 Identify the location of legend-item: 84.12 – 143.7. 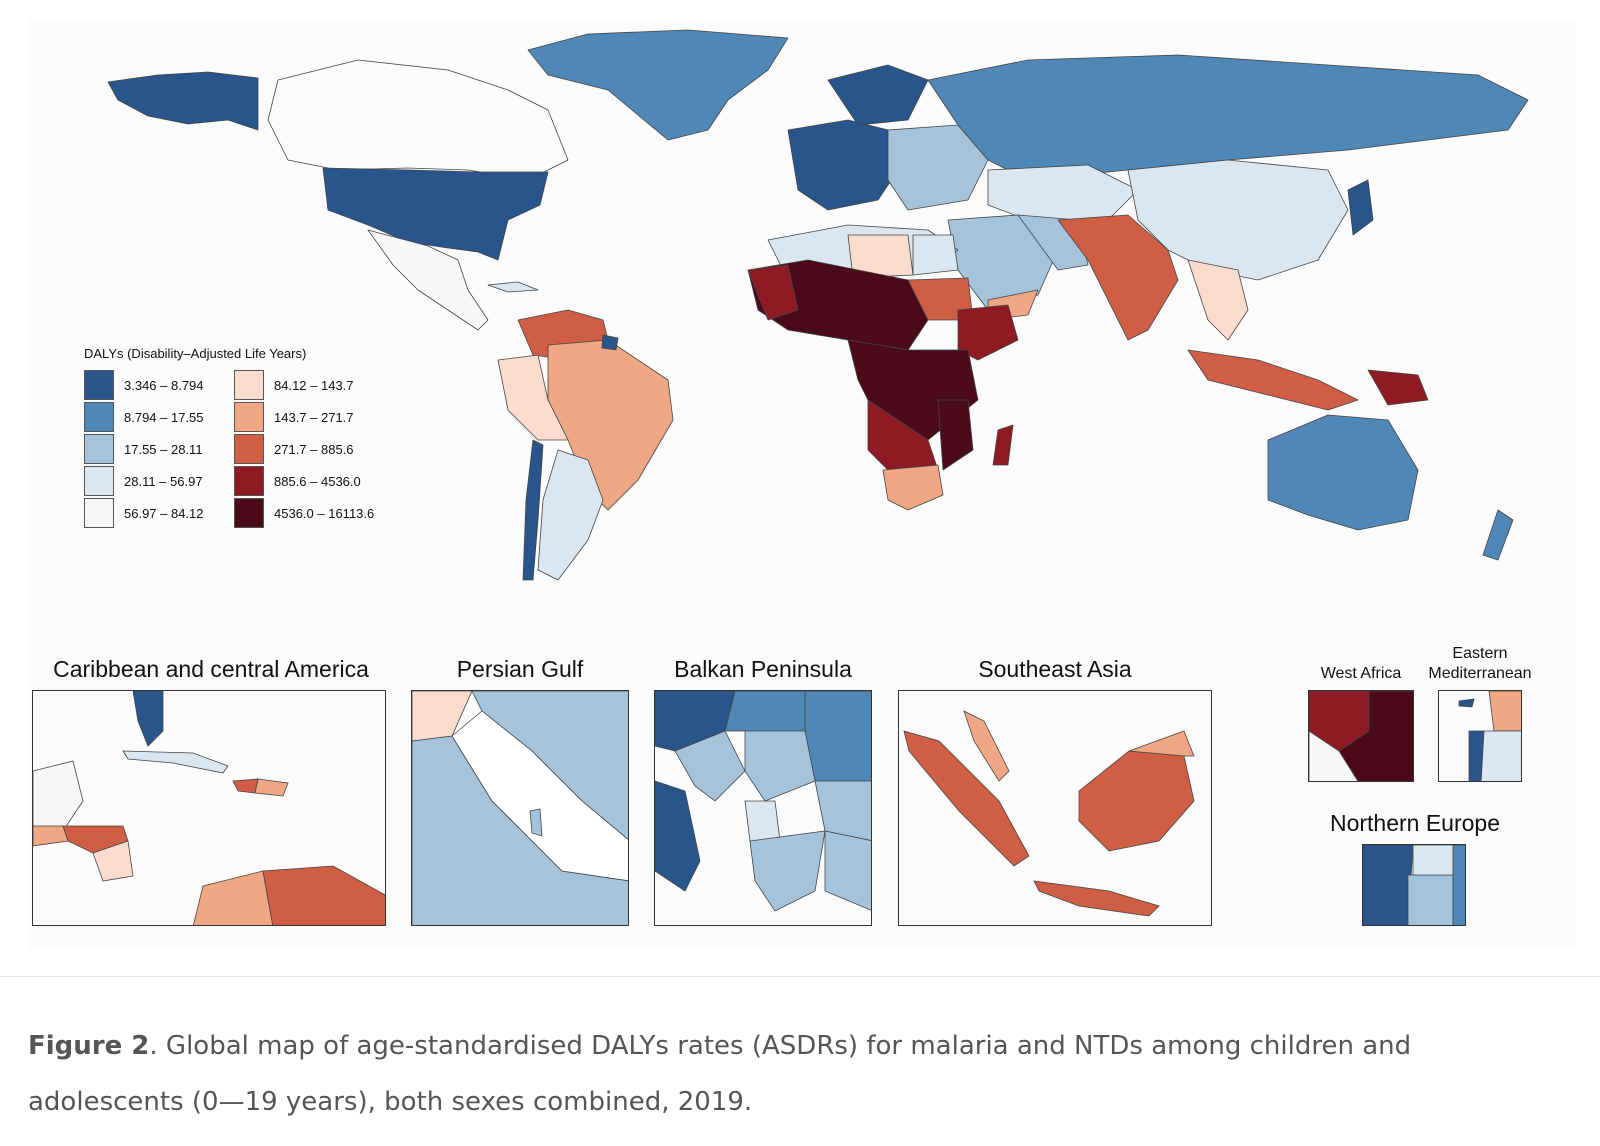
(309, 385).